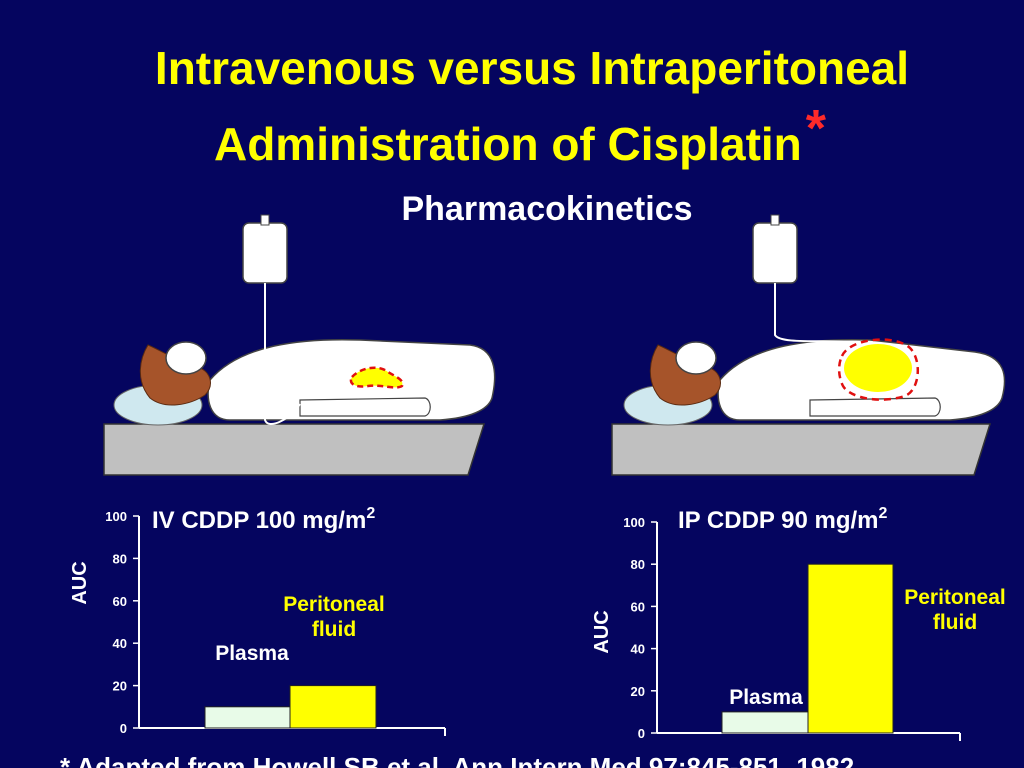 Image resolution: width=1024 pixels, height=768 pixels. Describe the element at coordinates (766, 697) in the screenshot. I see `chart-ip-category-label-plasma: Plasma` at that location.